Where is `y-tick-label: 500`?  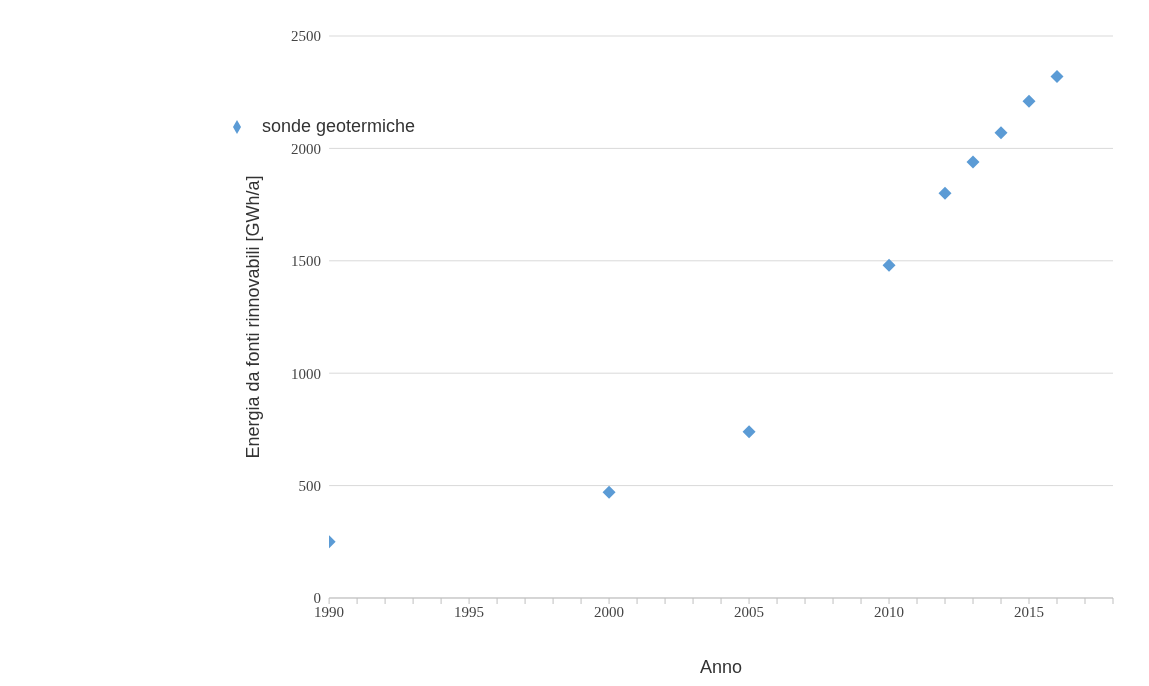 y-tick-label: 500 is located at coordinates (310, 485).